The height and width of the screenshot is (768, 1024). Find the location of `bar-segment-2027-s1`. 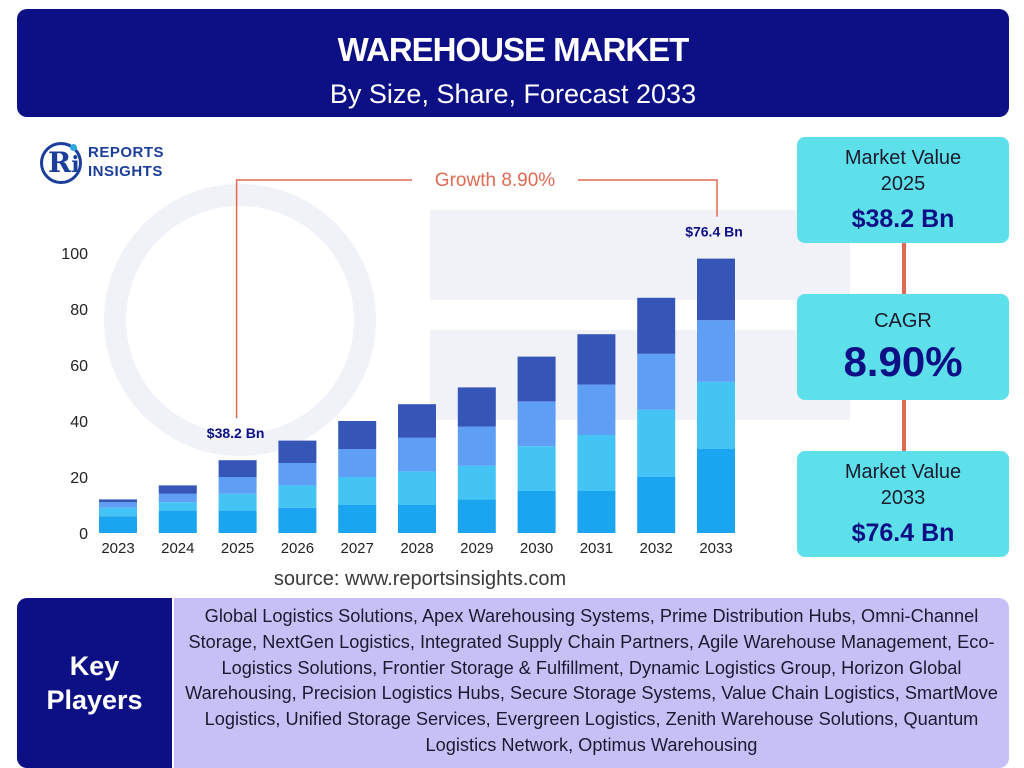

bar-segment-2027-s1 is located at coordinates (357, 519).